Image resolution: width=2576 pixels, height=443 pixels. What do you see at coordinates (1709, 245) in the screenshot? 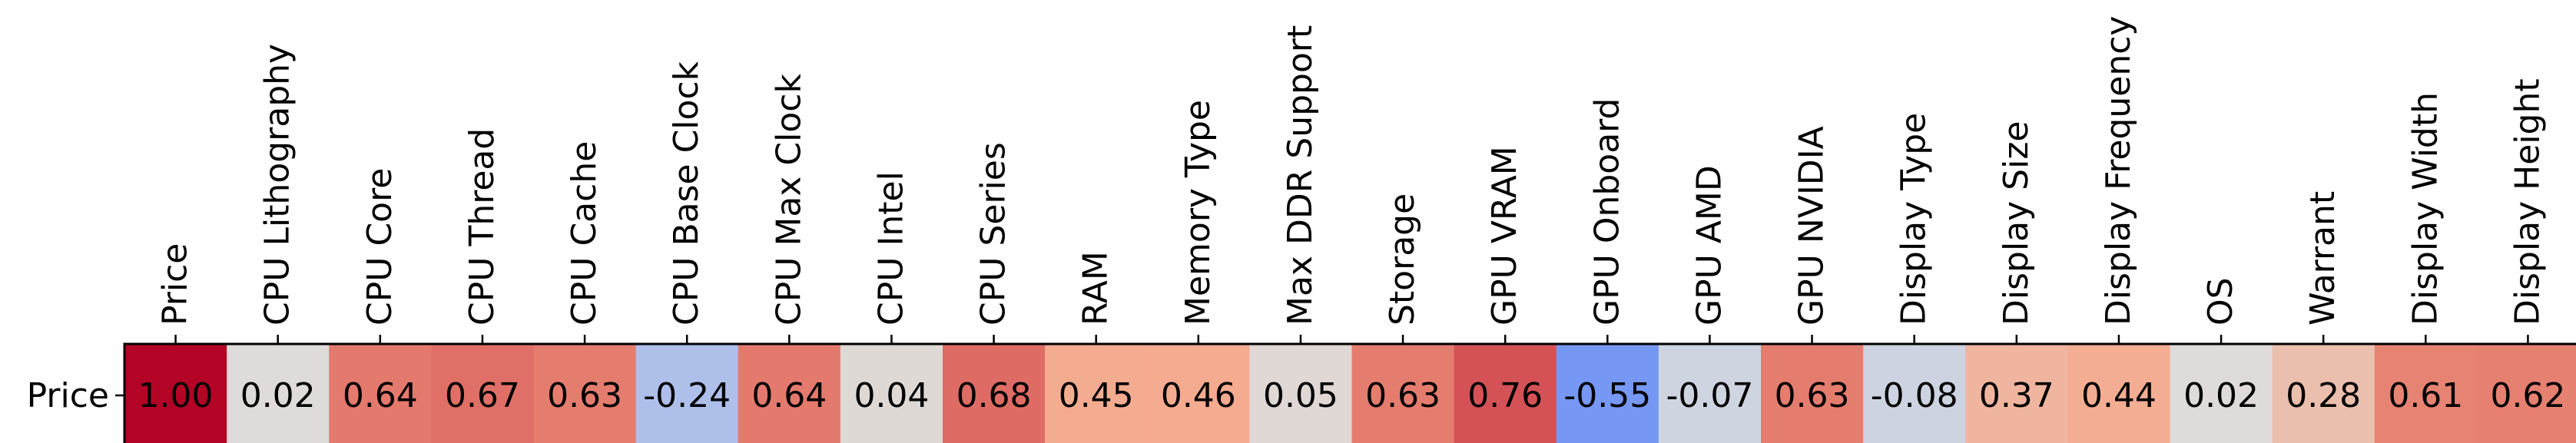
I see `column-label: GPU AMD` at bounding box center [1709, 245].